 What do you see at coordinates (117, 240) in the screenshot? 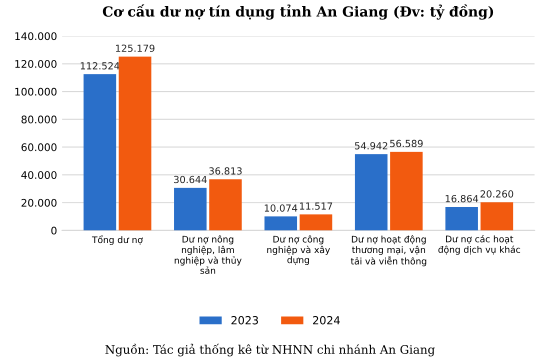
I see `x-tick-label: Tổng dư nợ` at bounding box center [117, 240].